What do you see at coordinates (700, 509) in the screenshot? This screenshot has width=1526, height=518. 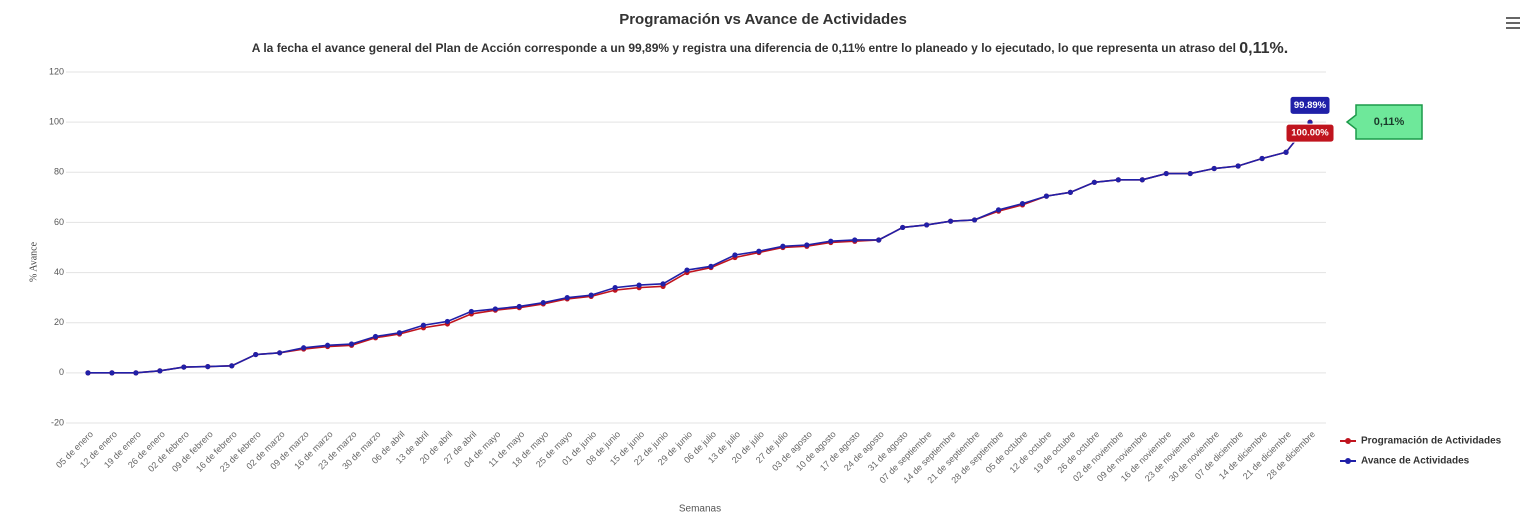 I see `x-axis-label: Semanas` at bounding box center [700, 509].